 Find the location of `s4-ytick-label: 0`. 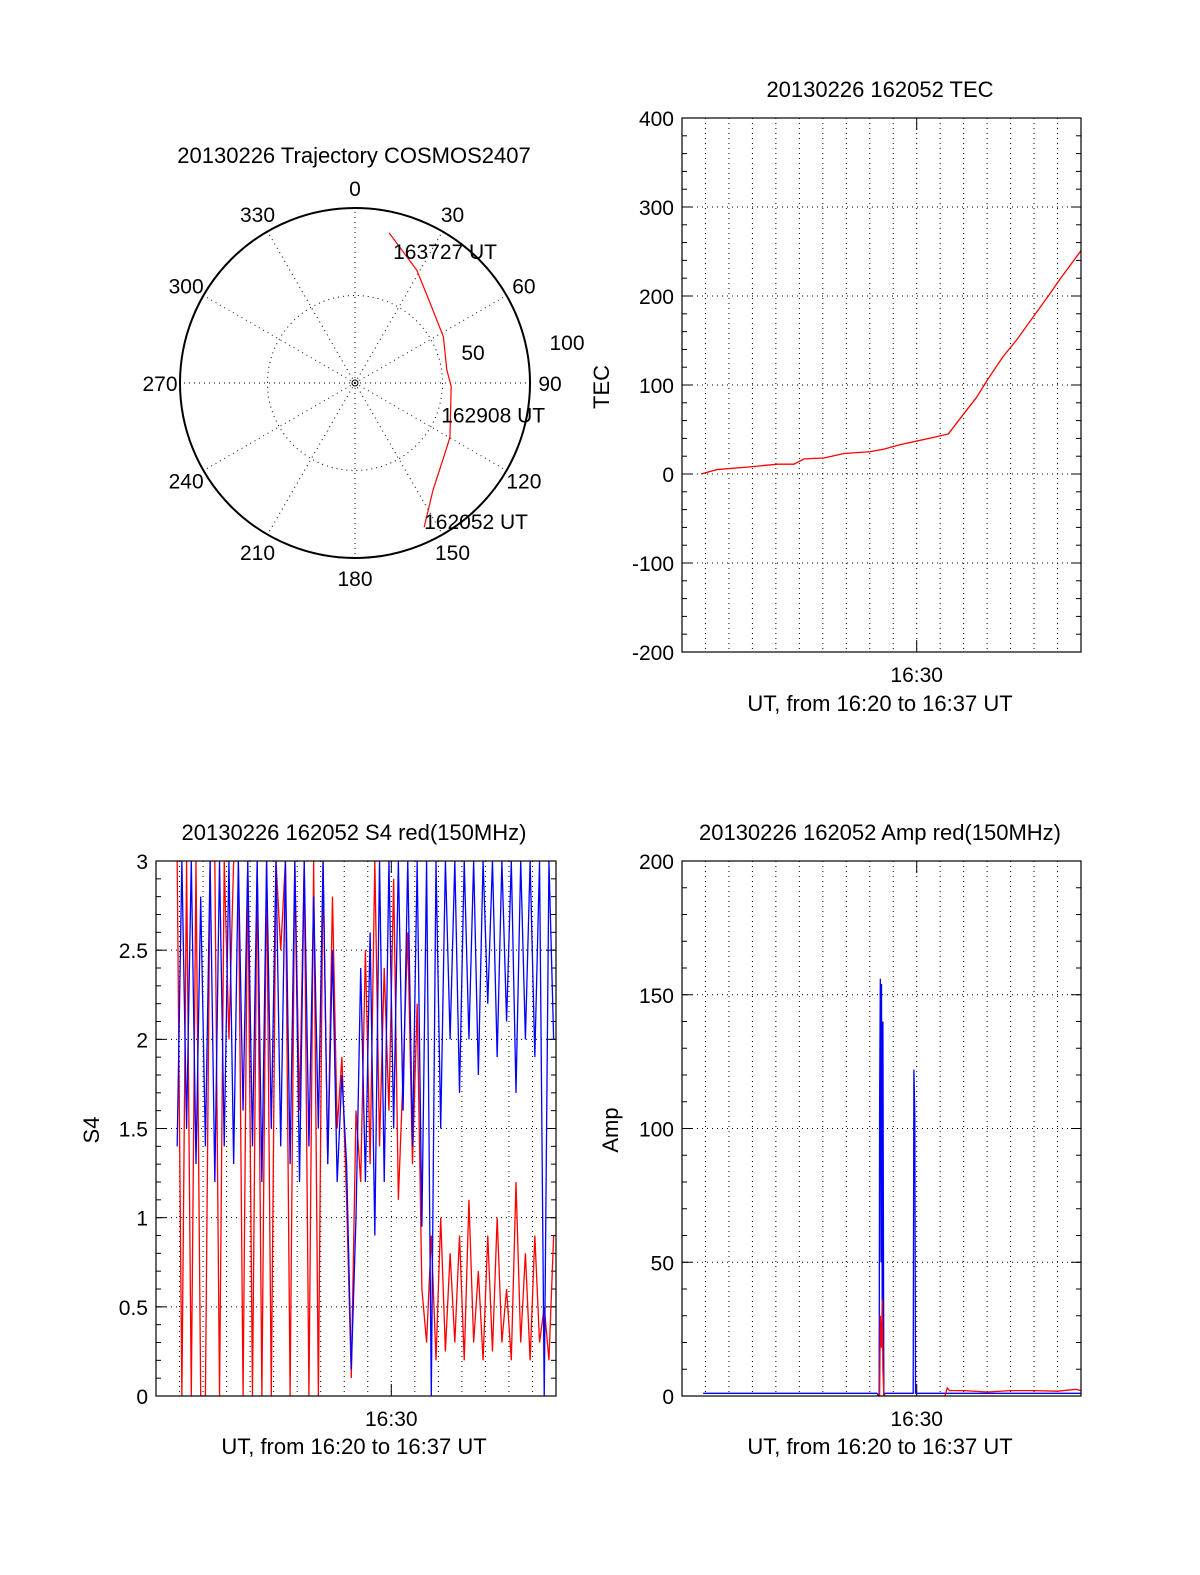

s4-ytick-label: 0 is located at coordinates (142, 1397).